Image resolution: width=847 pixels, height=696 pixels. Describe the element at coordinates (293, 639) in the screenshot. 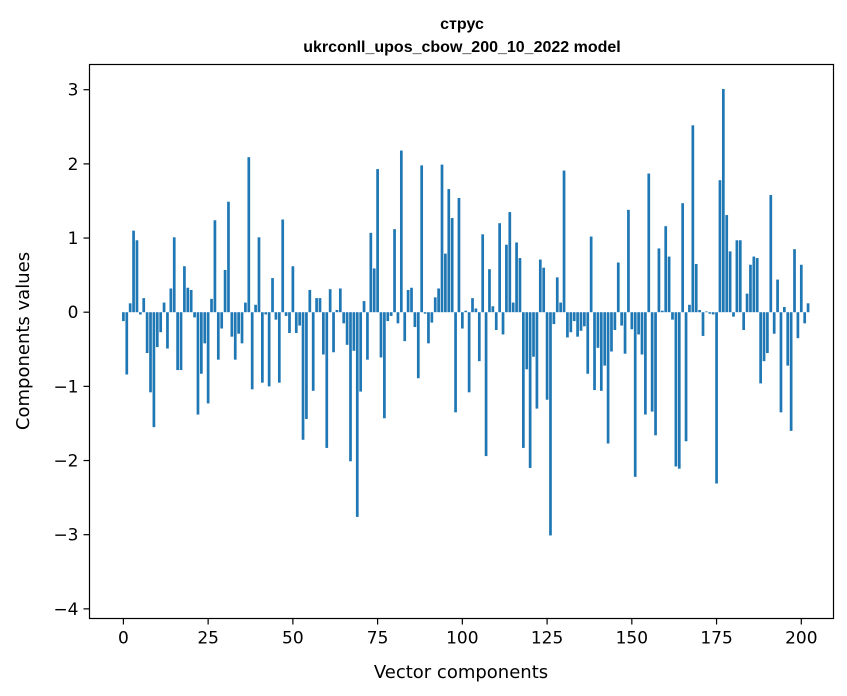

I see `x-tick-label: 50` at that location.